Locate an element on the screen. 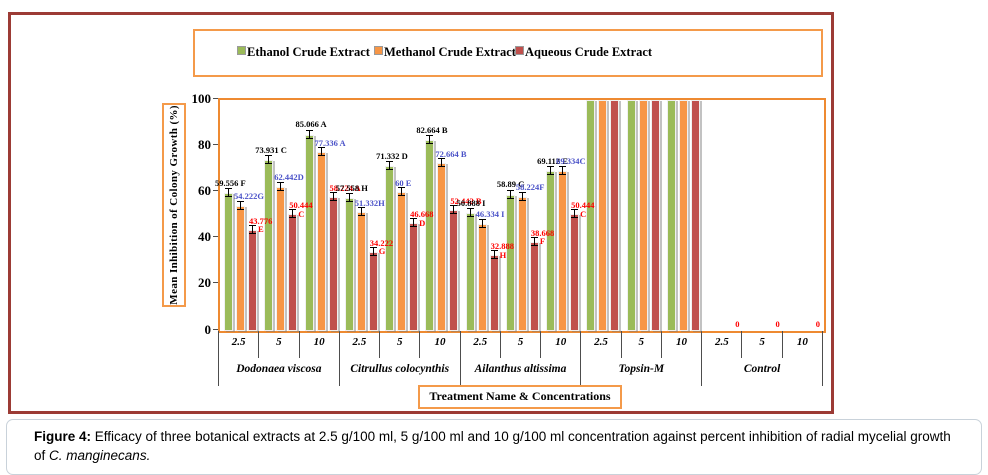  bar-label: 77.336 A is located at coordinates (330, 143).